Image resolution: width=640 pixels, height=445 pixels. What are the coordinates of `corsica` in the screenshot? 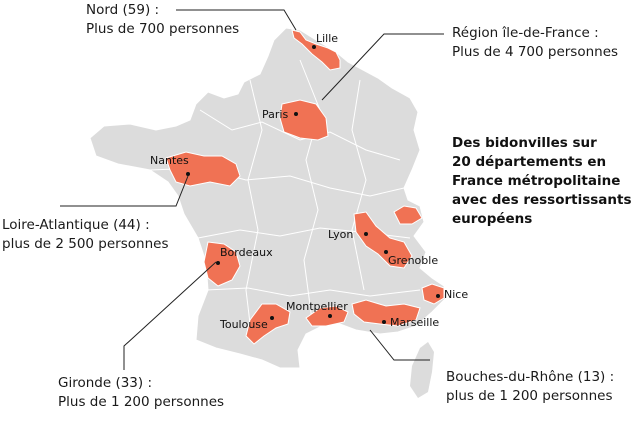 It's located at (422, 370).